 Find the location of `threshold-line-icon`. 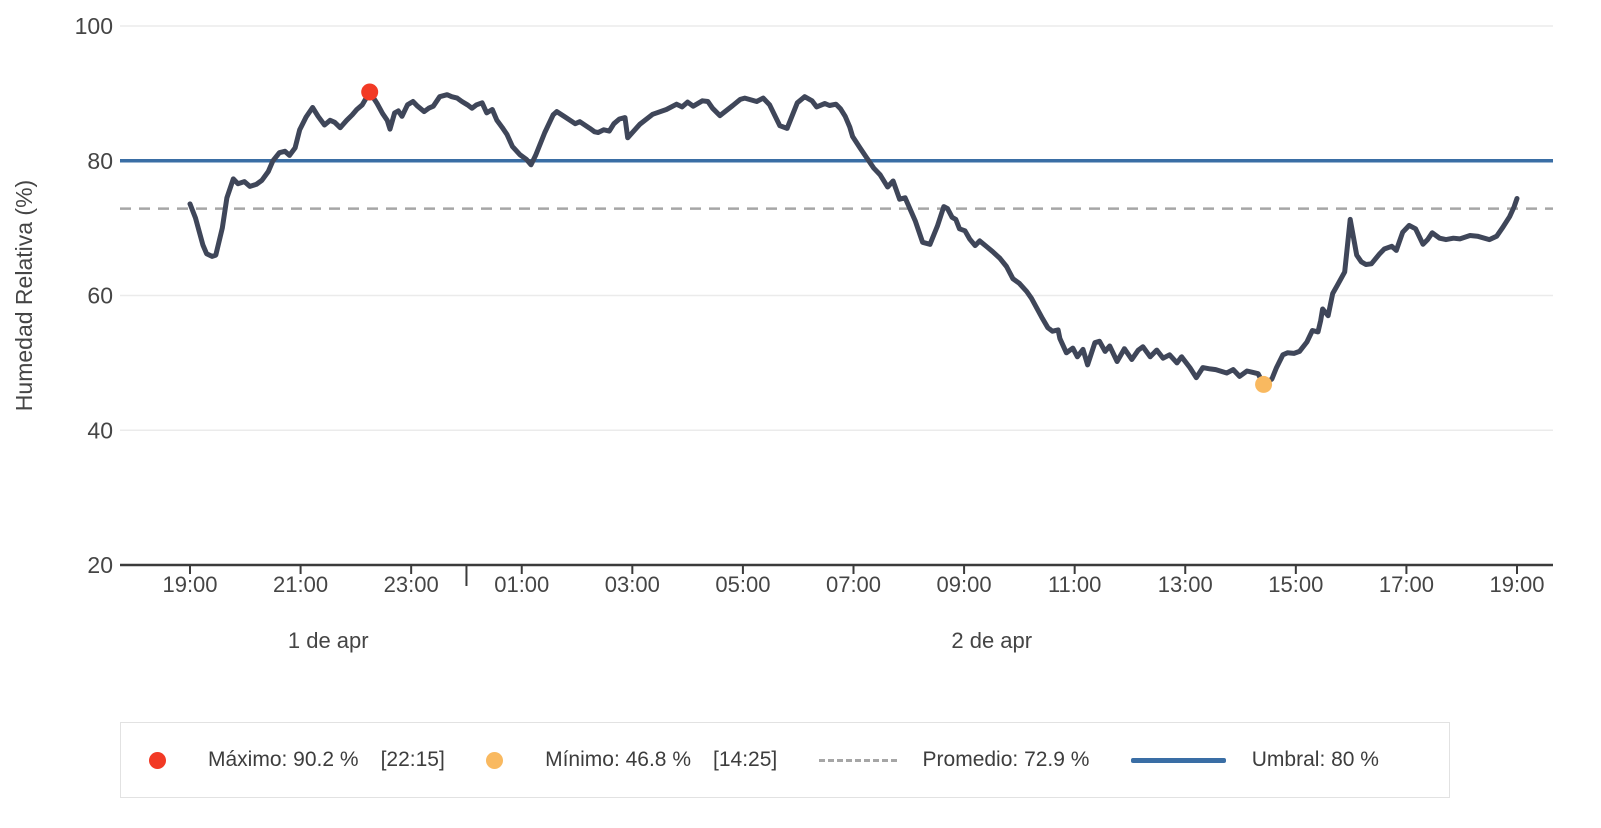

threshold-line-icon is located at coordinates (1178, 760).